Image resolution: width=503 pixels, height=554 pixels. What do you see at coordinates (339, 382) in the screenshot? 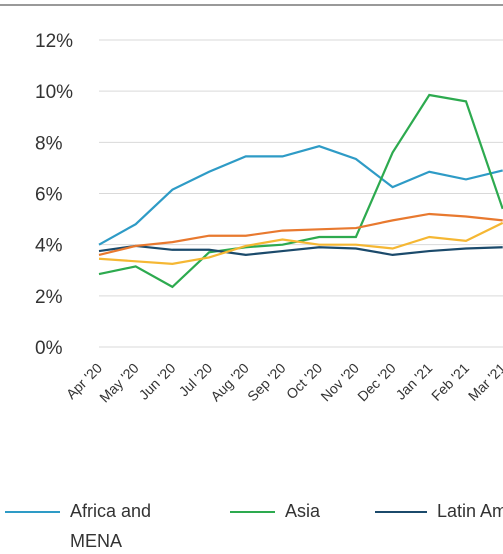
I see `x-tick-label: Nov '20` at bounding box center [339, 382].